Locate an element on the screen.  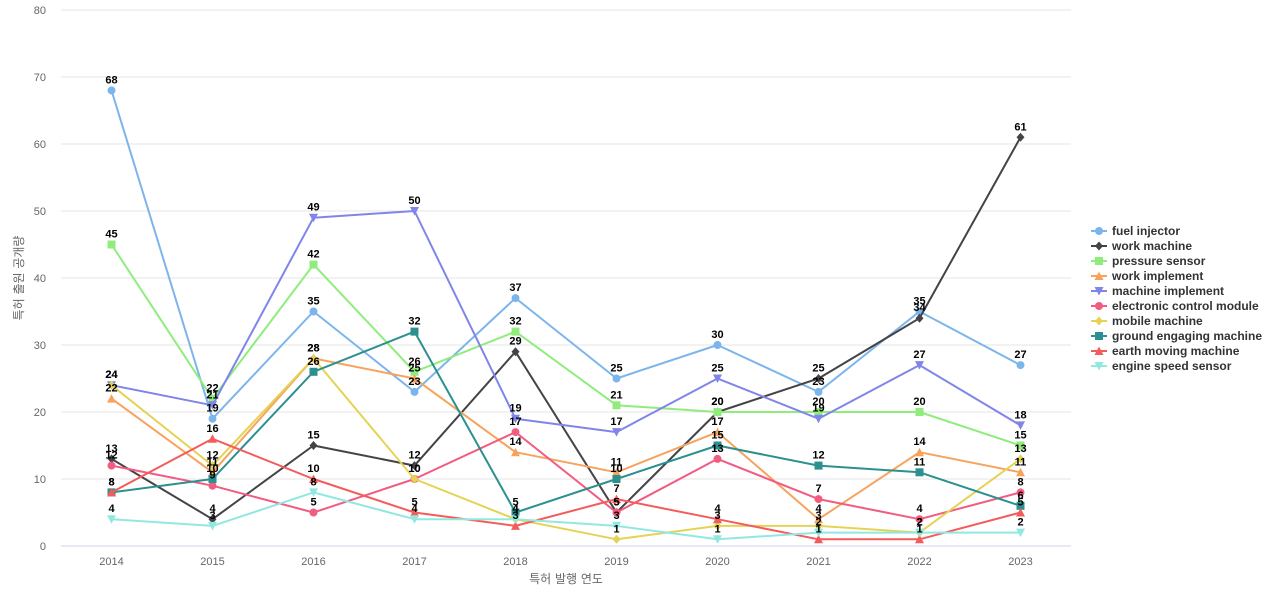
legend-item: electronic control module is located at coordinates (1175, 306).